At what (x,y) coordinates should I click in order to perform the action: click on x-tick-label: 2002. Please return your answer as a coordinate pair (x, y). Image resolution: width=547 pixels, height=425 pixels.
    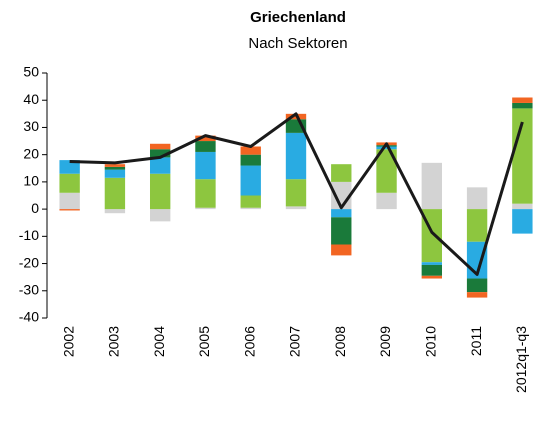
    Looking at the image, I should click on (68, 341).